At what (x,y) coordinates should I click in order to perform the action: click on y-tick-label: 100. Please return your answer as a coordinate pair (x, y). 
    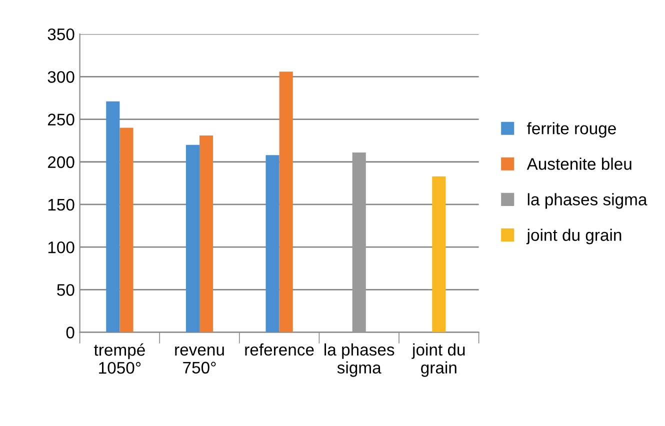
    Looking at the image, I should click on (61, 247).